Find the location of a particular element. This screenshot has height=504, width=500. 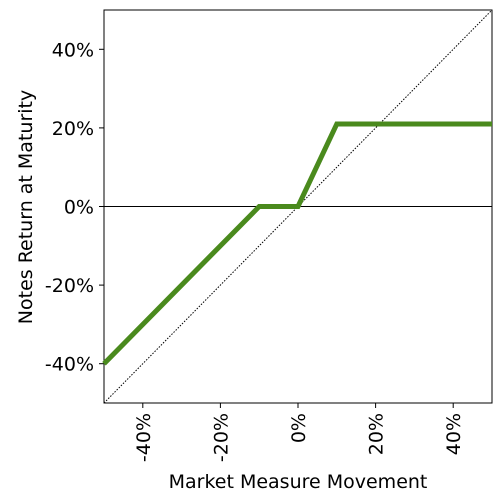

y-tick-label: -40% is located at coordinates (69, 365).